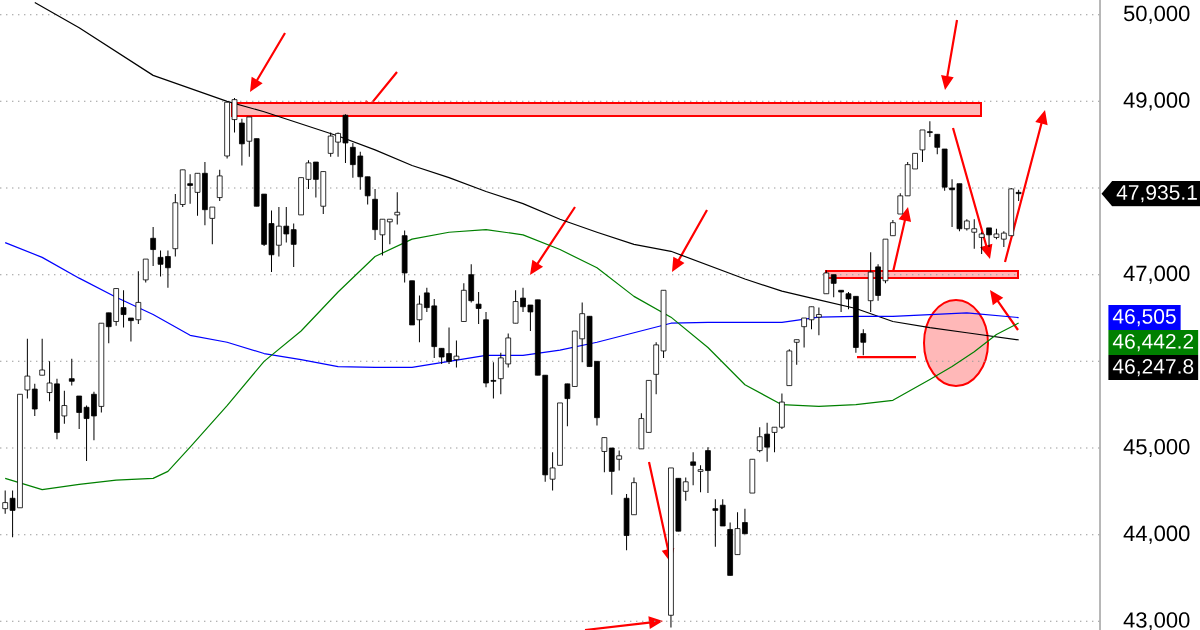 This screenshot has height=630, width=1200. Describe the element at coordinates (1156, 193) in the screenshot. I see `text: 47,935.1` at that location.